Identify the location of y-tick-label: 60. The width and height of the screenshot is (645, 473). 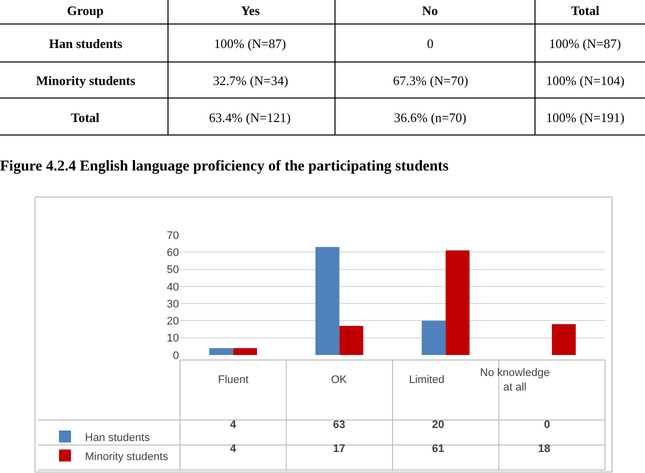
(172, 252).